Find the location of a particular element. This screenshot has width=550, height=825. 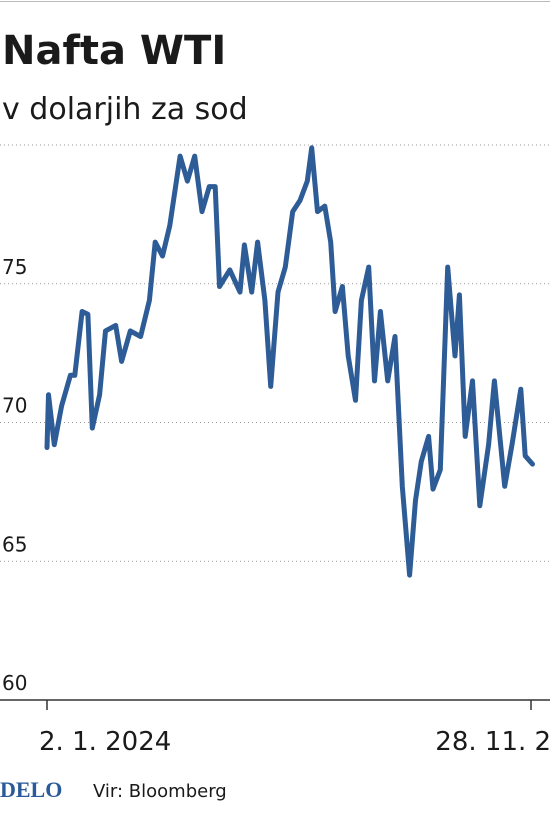

logo: DELO is located at coordinates (31, 789).